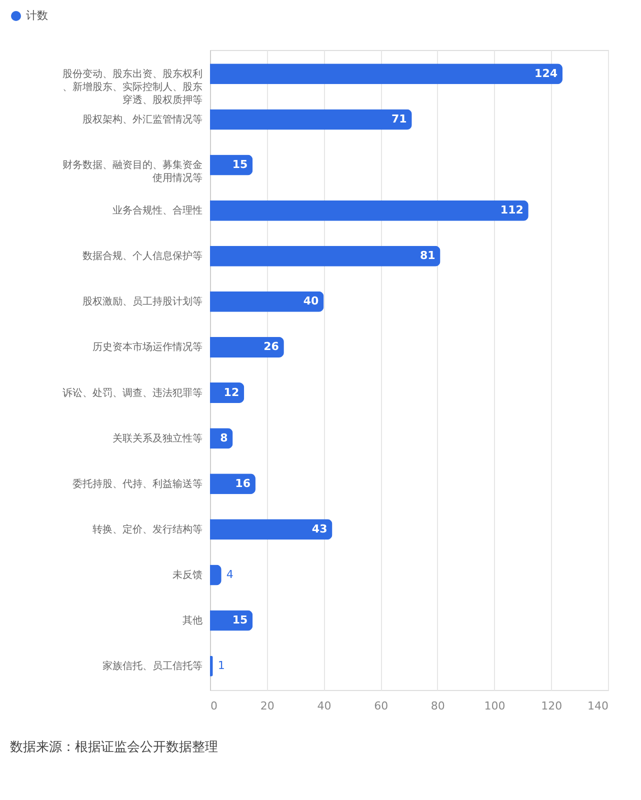 Image resolution: width=641 pixels, height=800 pixels. What do you see at coordinates (132, 87) in the screenshot?
I see `y-tick-label: 股份变动、股东出资、股东权利、新增股东、实际控制人、股东穿透、股权质押等` at bounding box center [132, 87].